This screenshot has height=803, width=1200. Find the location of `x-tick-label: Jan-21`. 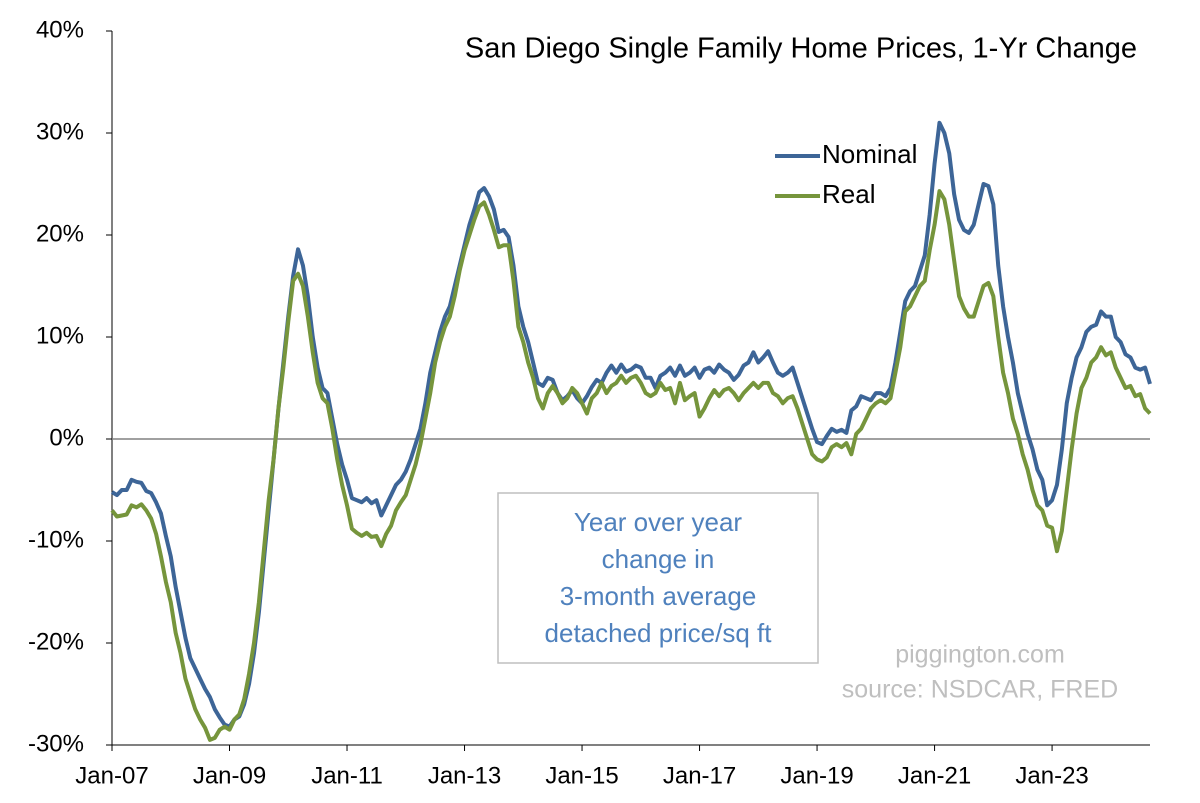

x-tick-label: Jan-21 is located at coordinates (934, 775).